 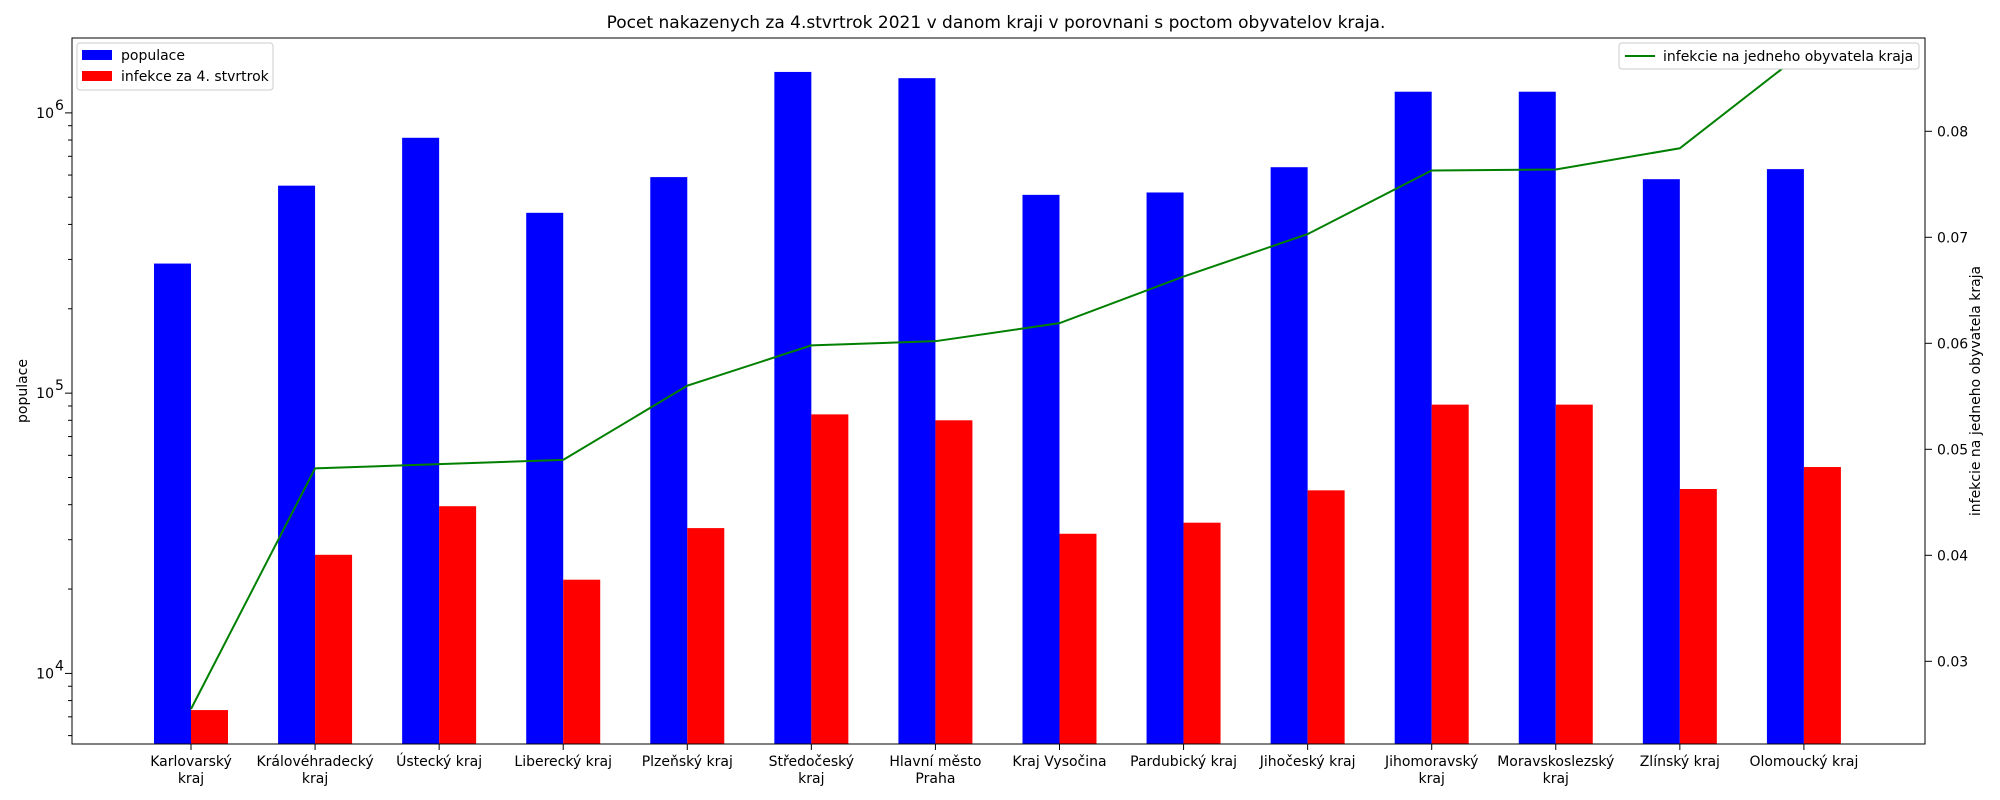 What do you see at coordinates (1307, 762) in the screenshot?
I see `x-tick-label-9-0: Jihočeský kraj` at bounding box center [1307, 762].